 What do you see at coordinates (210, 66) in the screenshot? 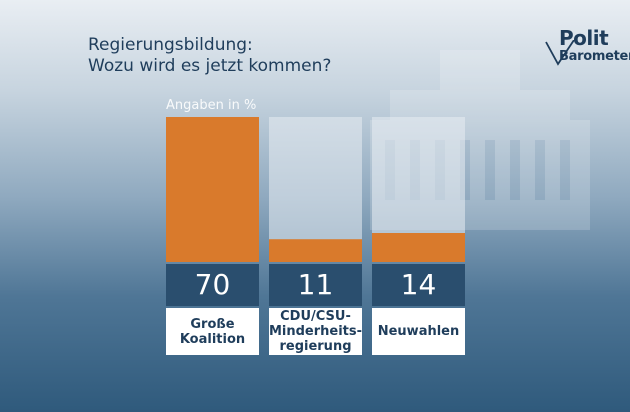
I see `chart-title-line-2: Wozu wird es jetzt kommen?` at bounding box center [210, 66].